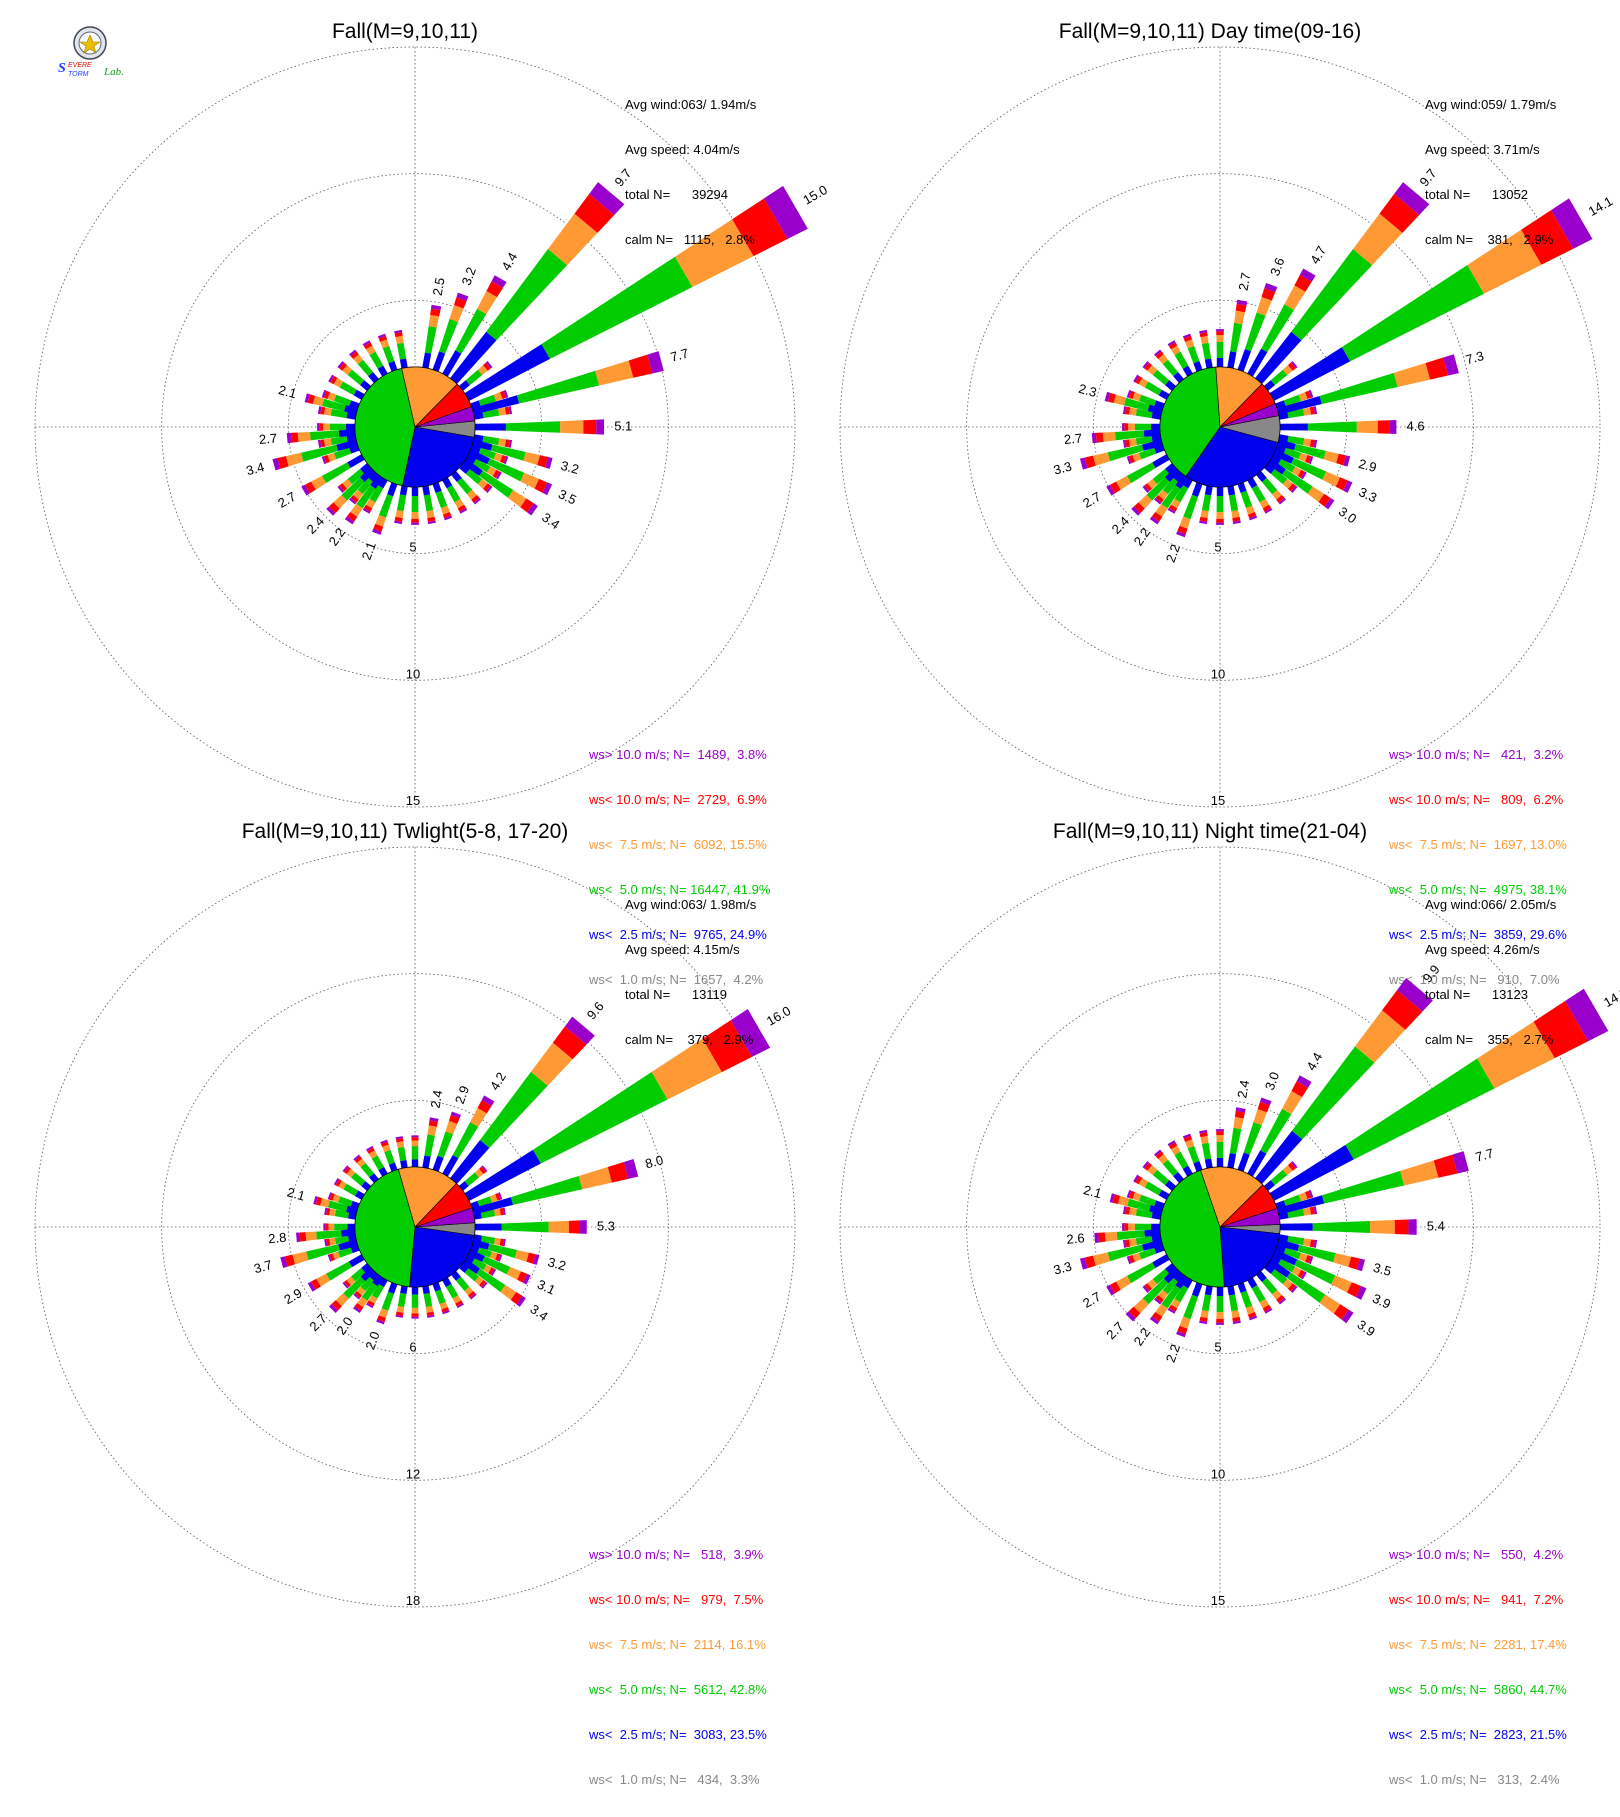 The image size is (1620, 1817). I want to click on legend-entry-lt7.5: ws< 7.5 m/s; N= 1697, 13.0%, so click(1478, 844).